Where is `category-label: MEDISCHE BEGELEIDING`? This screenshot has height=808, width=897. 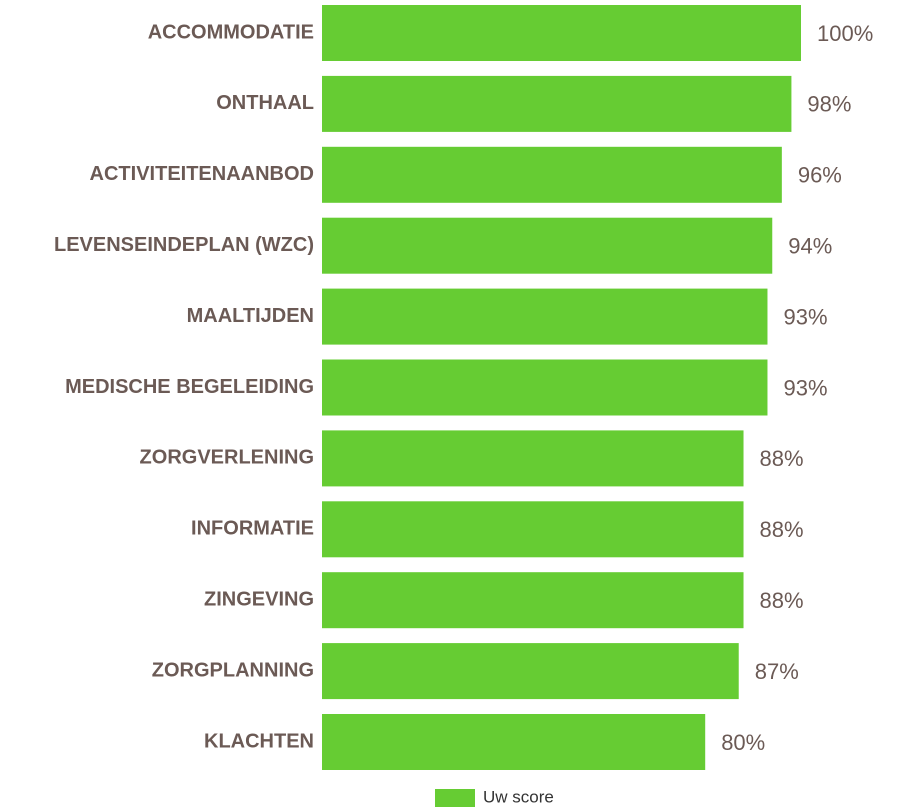
category-label: MEDISCHE BEGELEIDING is located at coordinates (189, 387).